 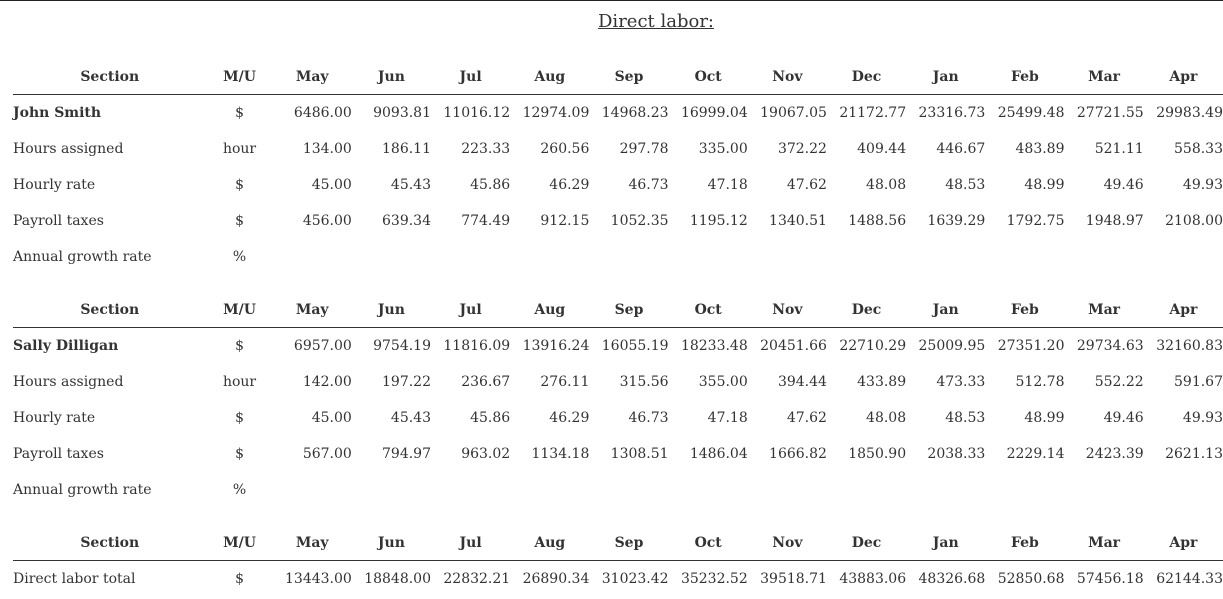 What do you see at coordinates (397, 579) in the screenshot?
I see `value-cell: 18848.00` at bounding box center [397, 579].